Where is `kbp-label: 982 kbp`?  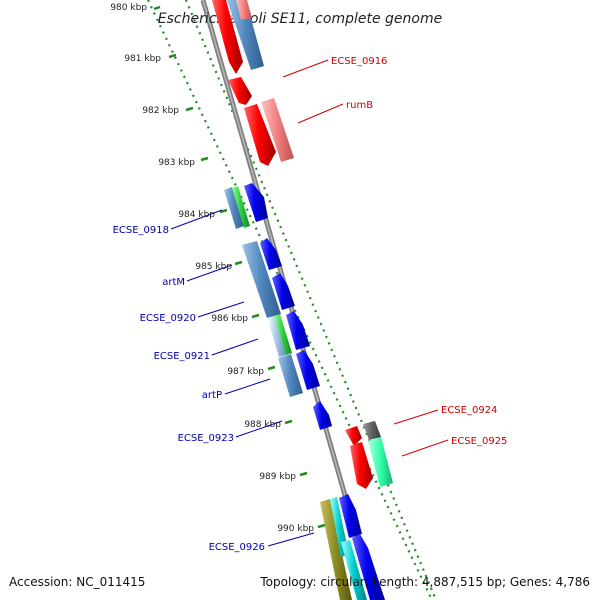
kbp-label: 982 kbp is located at coordinates (160, 111).